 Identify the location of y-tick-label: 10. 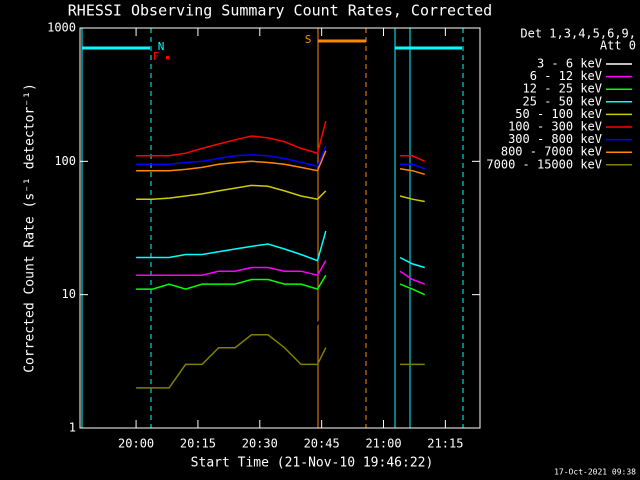
(69, 294).